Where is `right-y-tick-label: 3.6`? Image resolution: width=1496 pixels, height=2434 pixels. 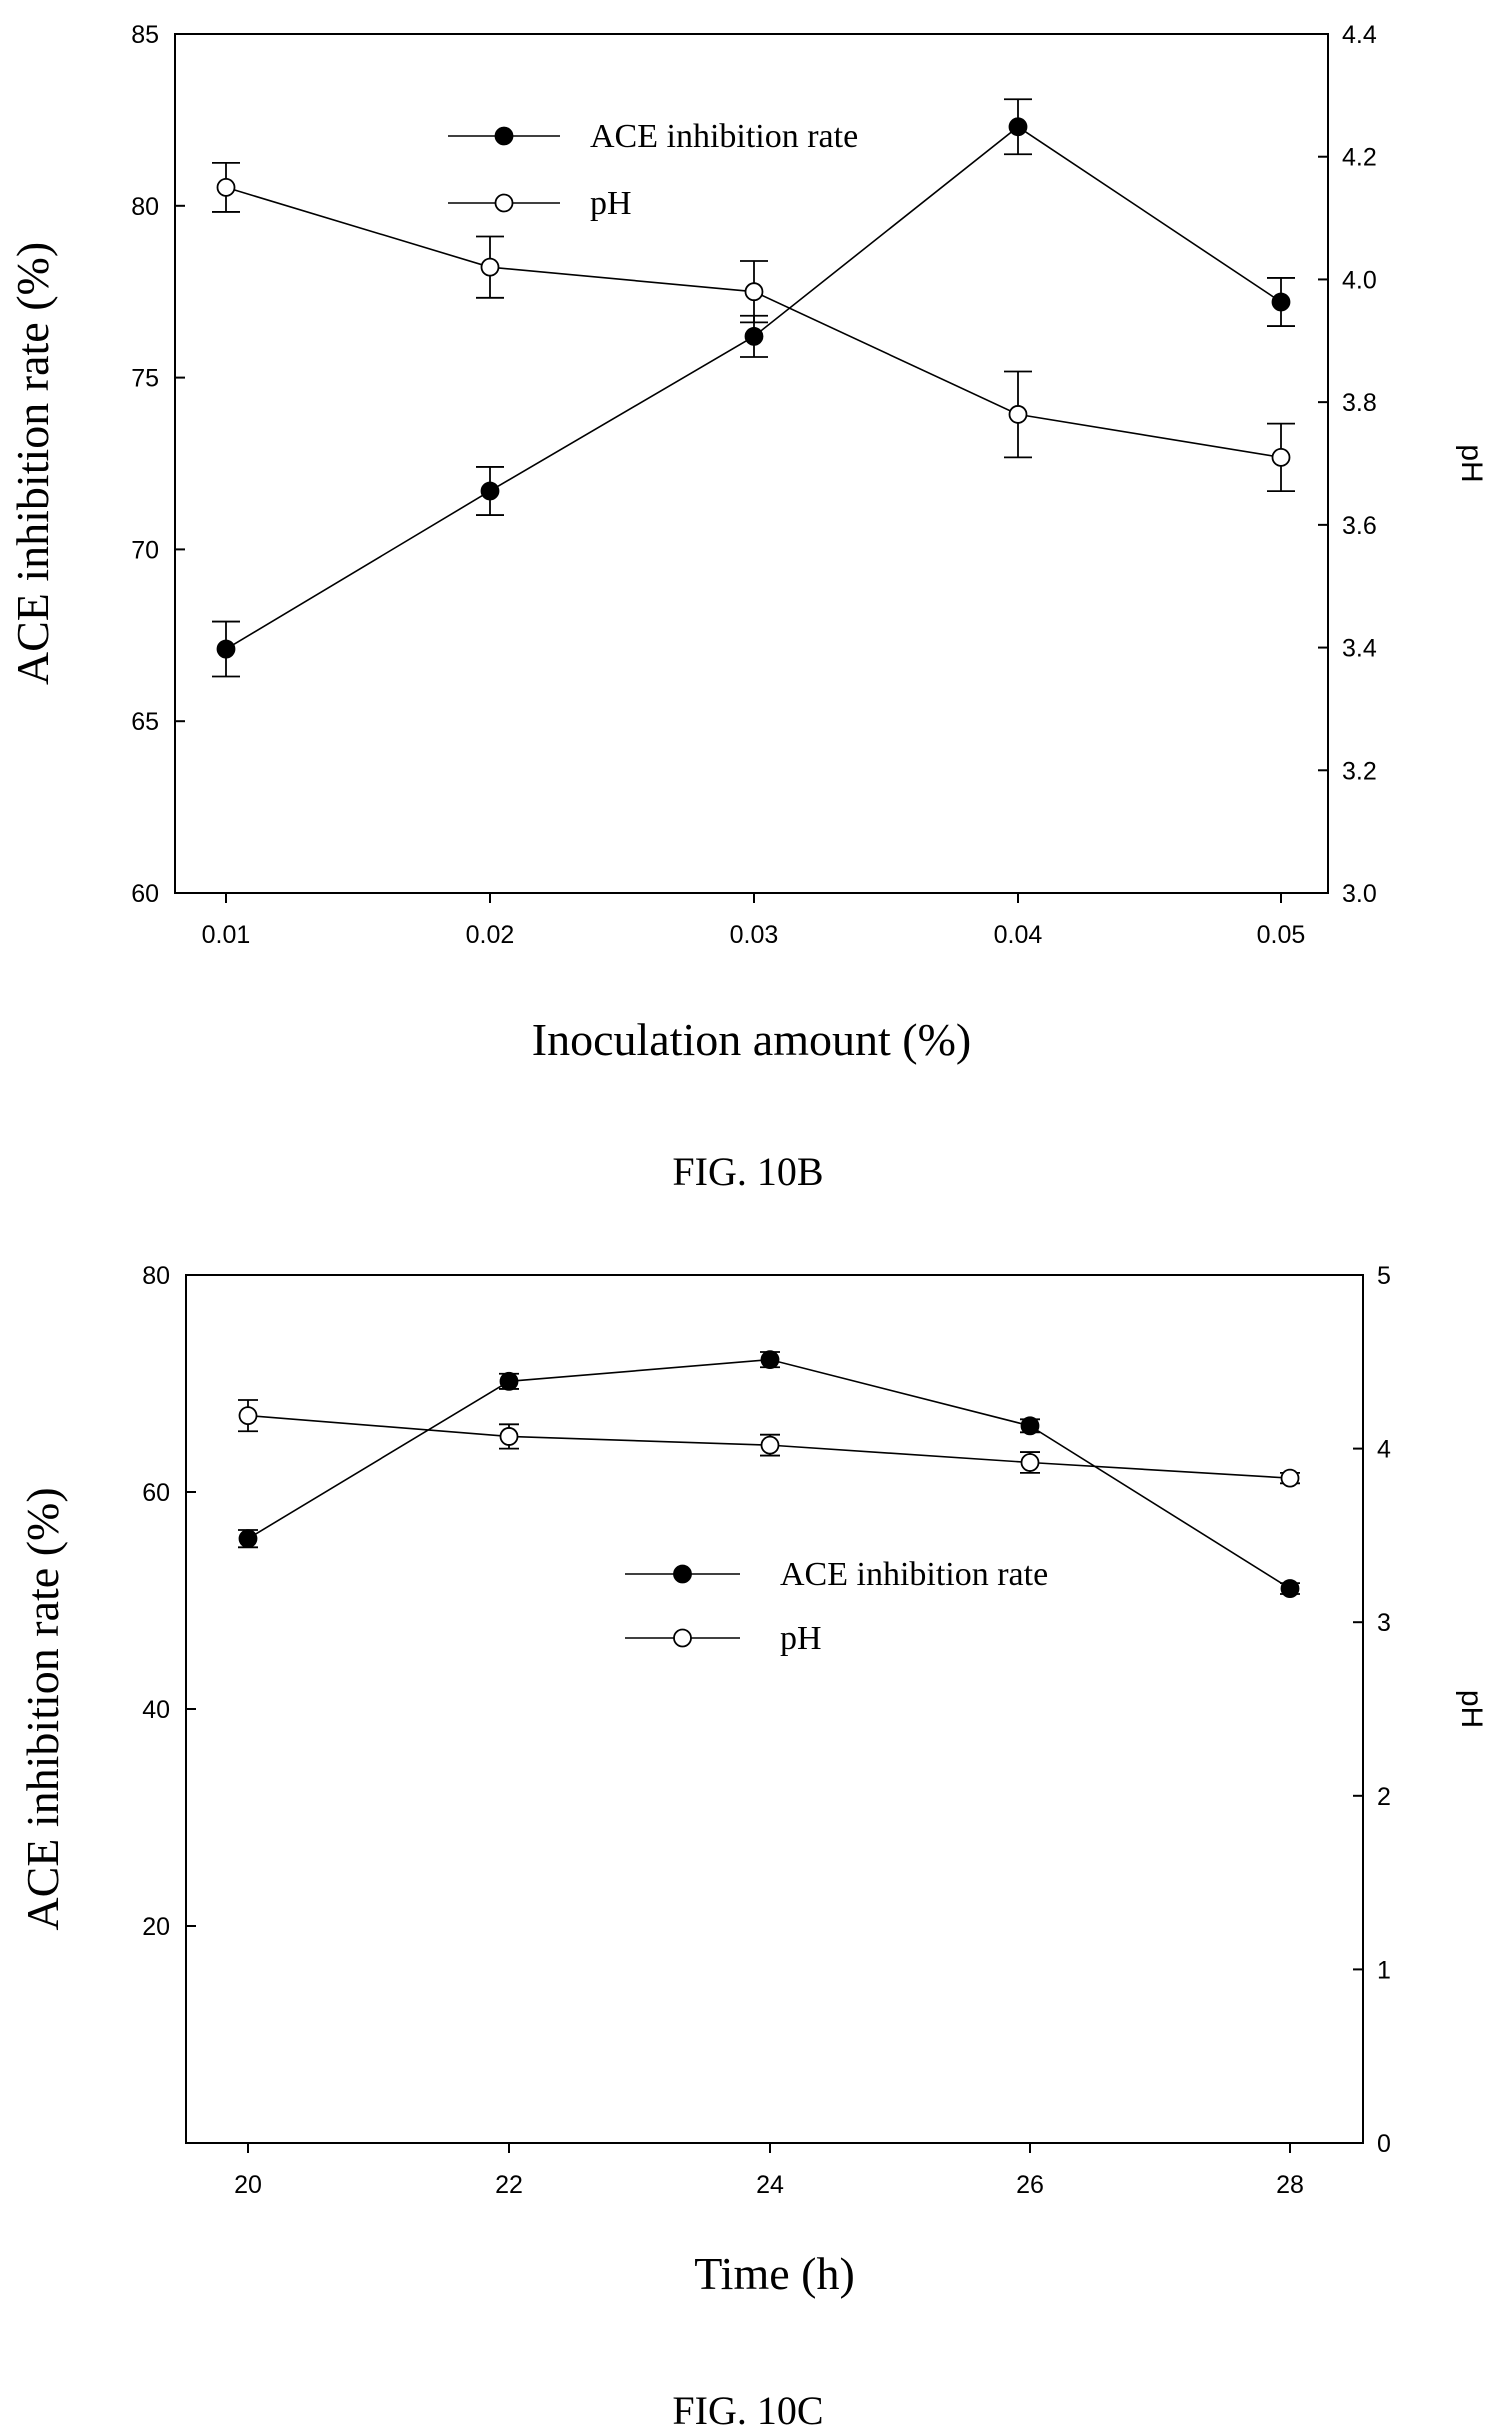
right-y-tick-label: 3.6 is located at coordinates (1359, 526).